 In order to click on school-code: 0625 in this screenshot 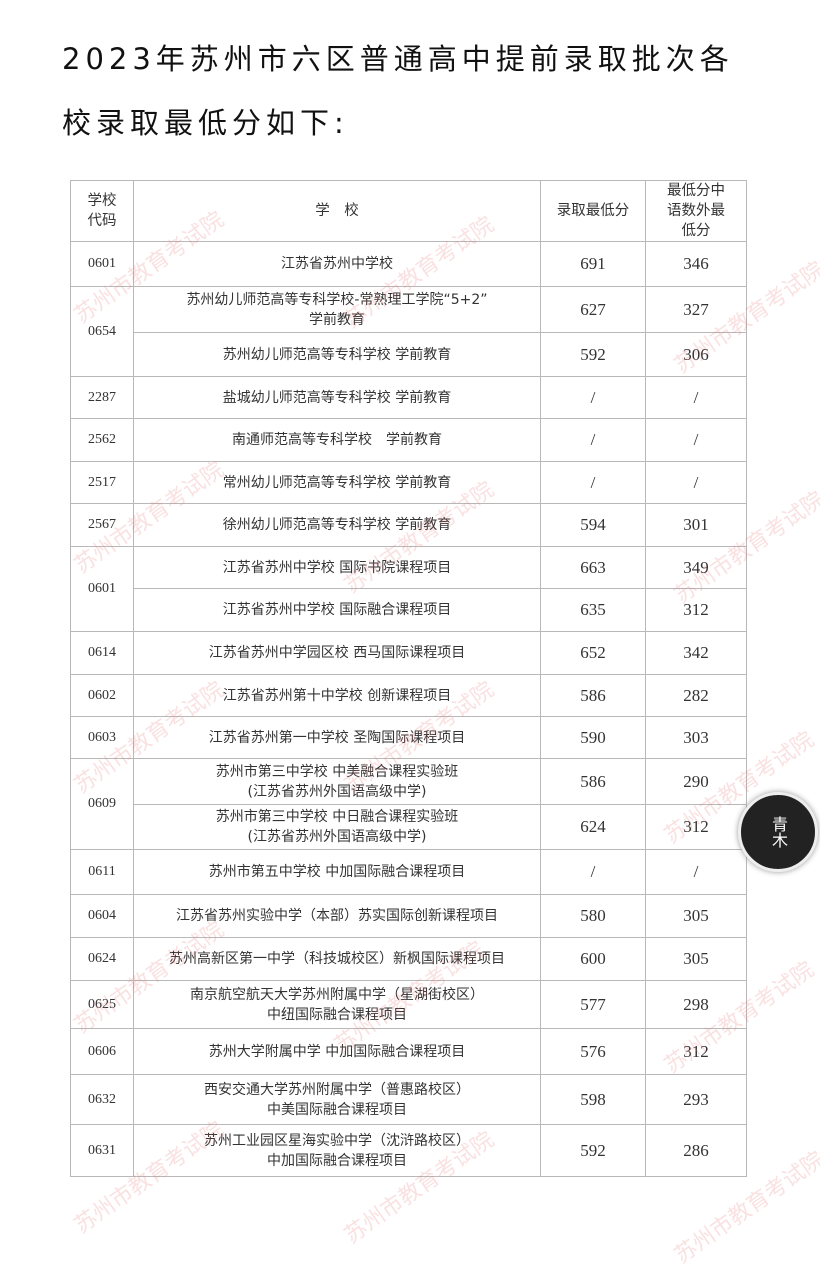, I will do `click(102, 1004)`.